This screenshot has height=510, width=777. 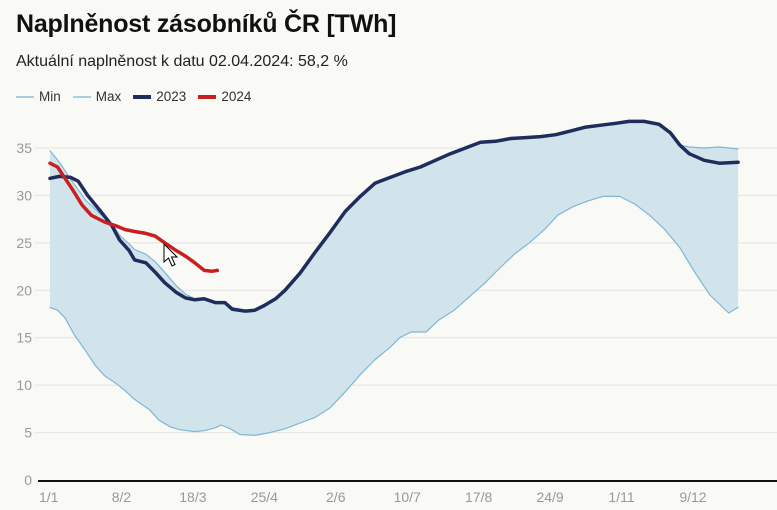 I want to click on x-tick-label: 9/12, so click(x=692, y=497).